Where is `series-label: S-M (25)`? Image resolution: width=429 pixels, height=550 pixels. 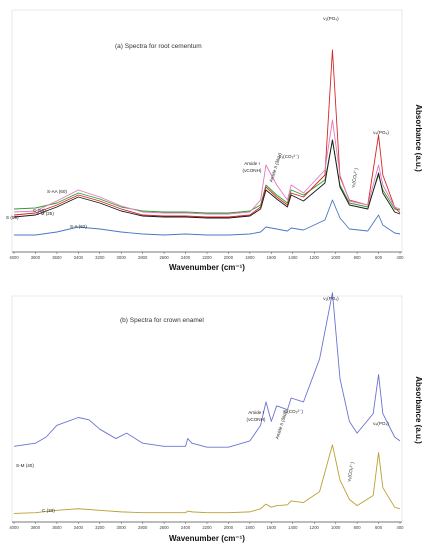
series-label: S-M (25) is located at coordinates (45, 213).